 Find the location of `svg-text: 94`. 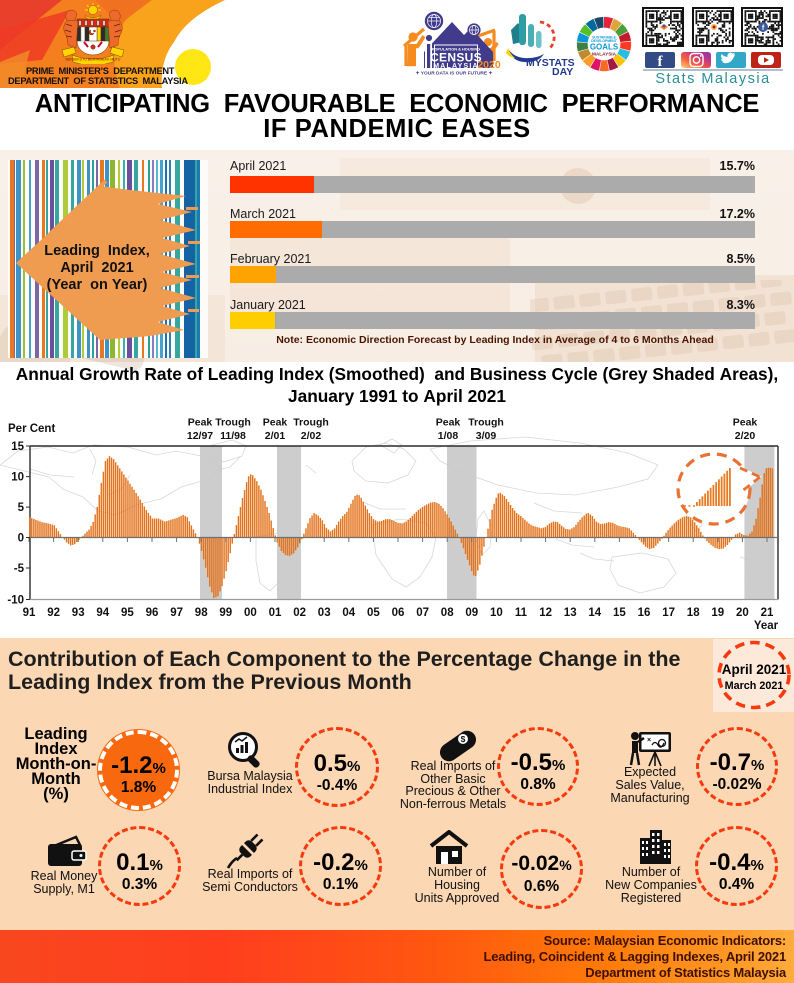

svg-text: 94 is located at coordinates (102, 613).